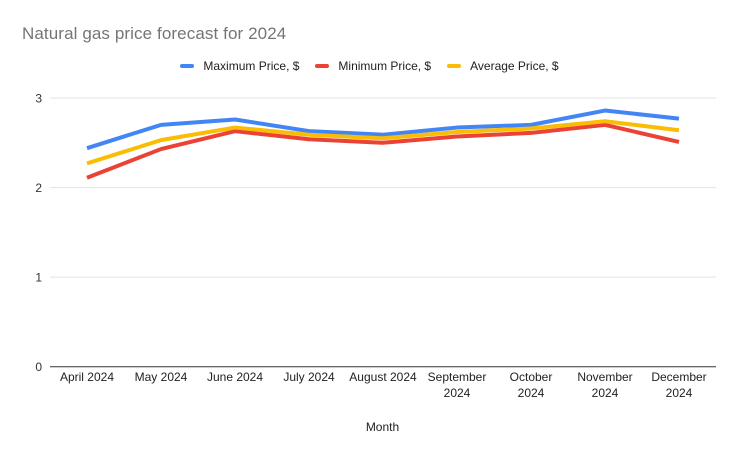 The height and width of the screenshot is (457, 739). Describe the element at coordinates (38, 99) in the screenshot. I see `y-tick-label: 3` at that location.